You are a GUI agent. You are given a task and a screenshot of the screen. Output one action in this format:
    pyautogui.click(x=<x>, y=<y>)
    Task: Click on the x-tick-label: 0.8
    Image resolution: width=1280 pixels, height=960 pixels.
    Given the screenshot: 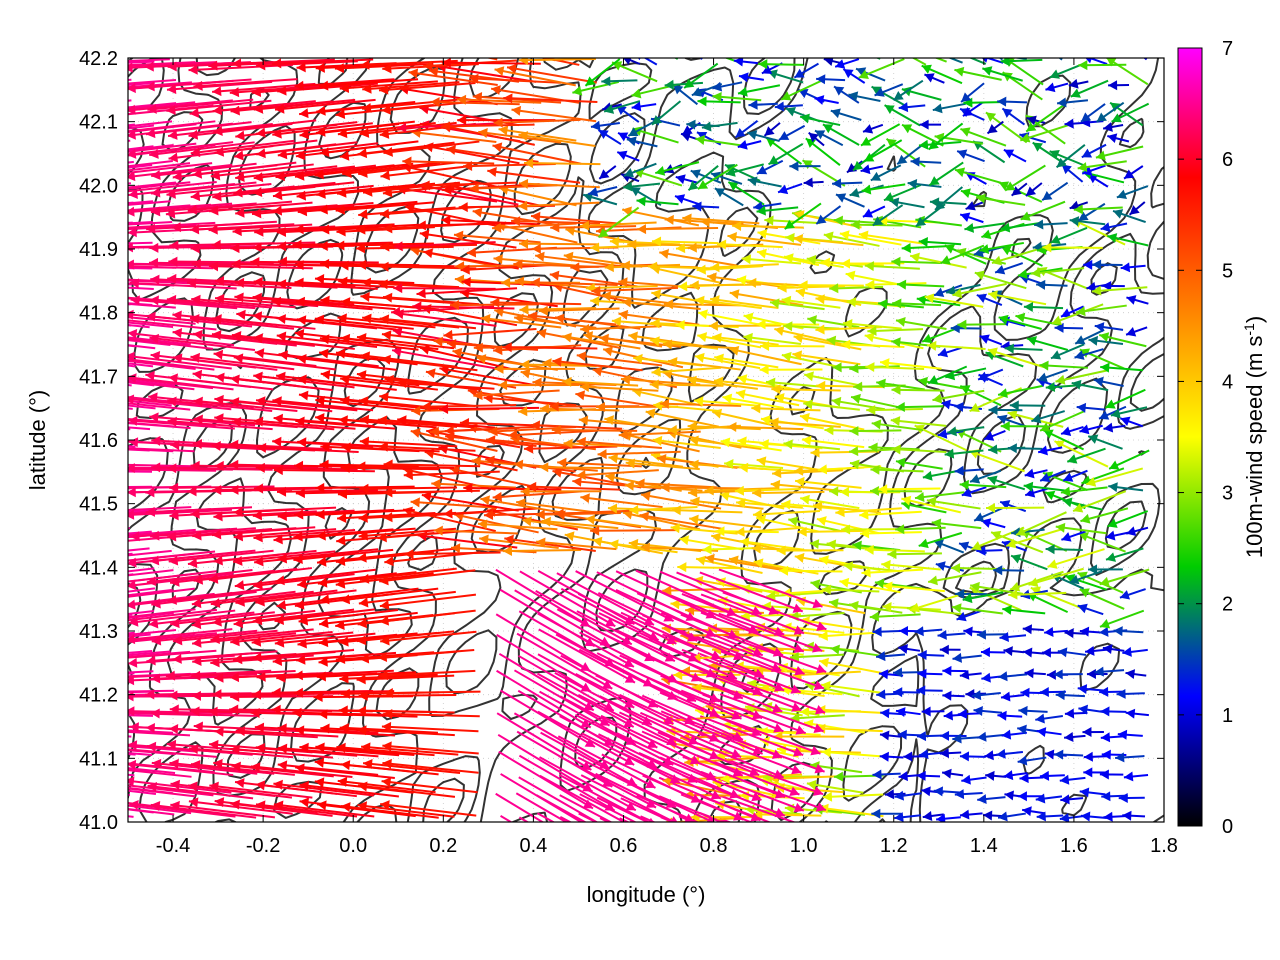 What is the action you would take?
    pyautogui.click(x=714, y=846)
    